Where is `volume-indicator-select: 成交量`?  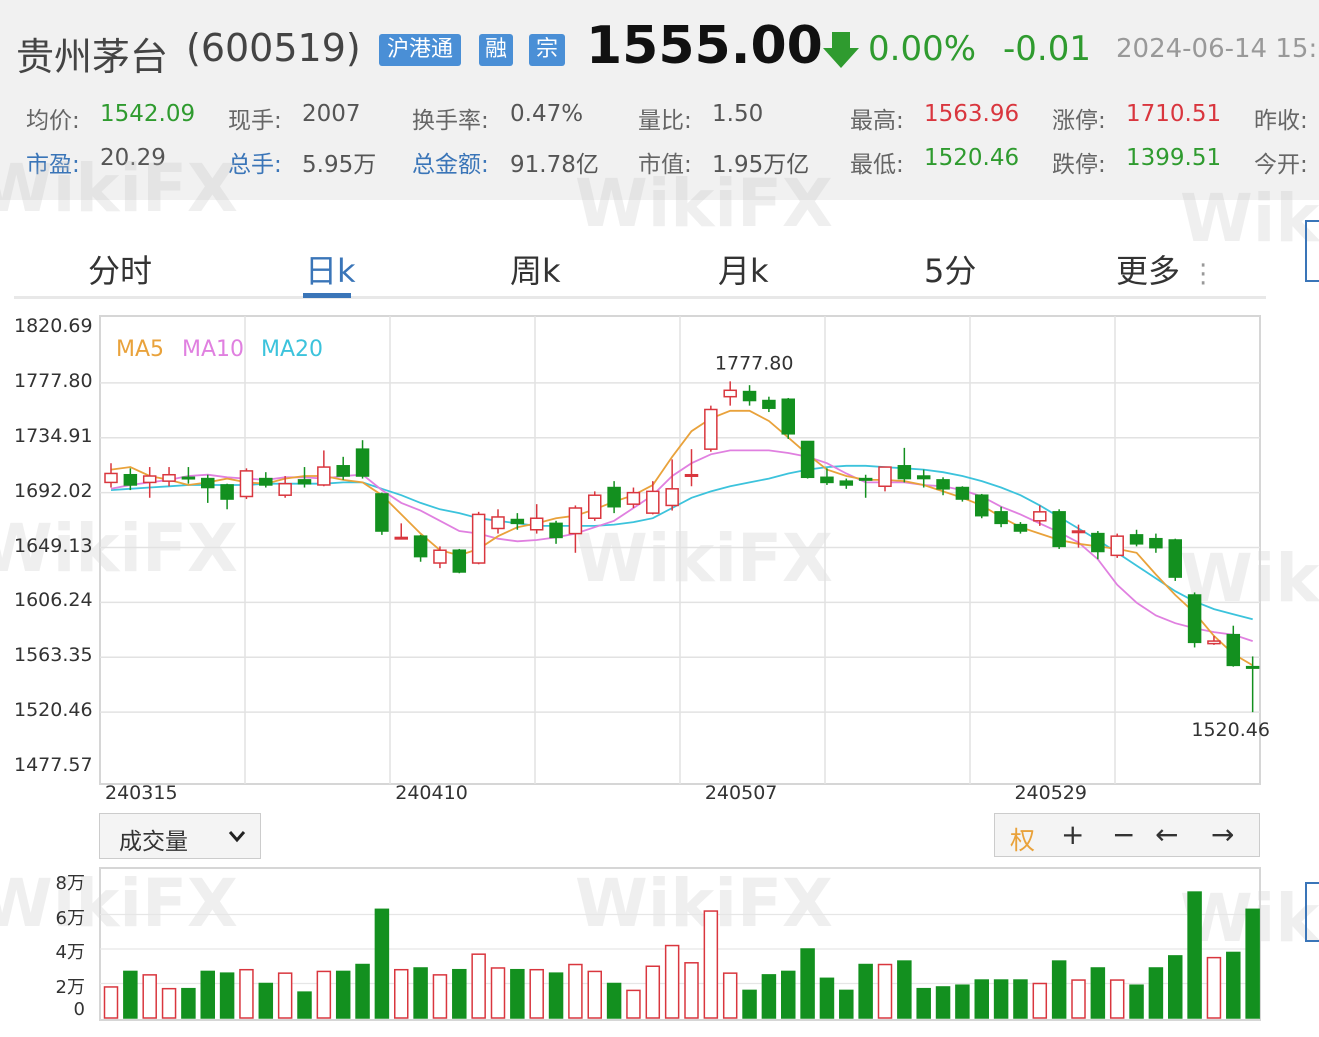 volume-indicator-select: 成交量 is located at coordinates (180, 836).